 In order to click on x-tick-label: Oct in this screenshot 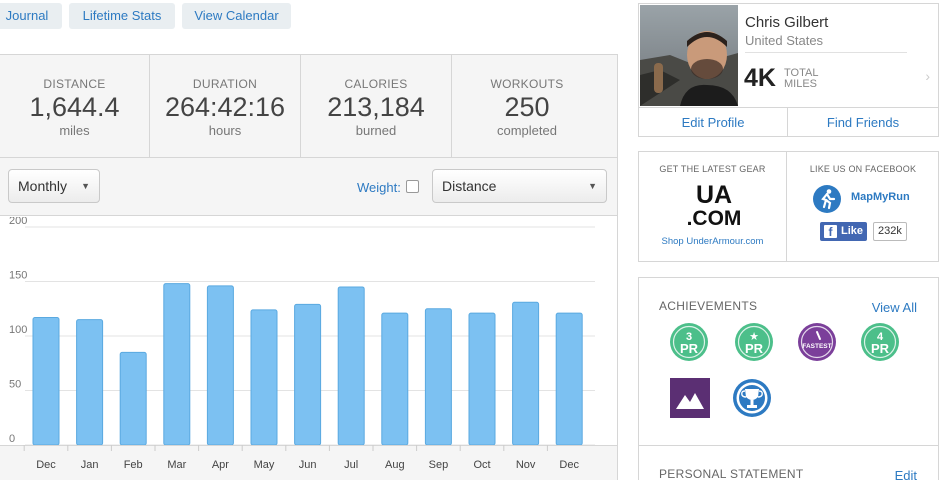, I will do `click(481, 465)`.